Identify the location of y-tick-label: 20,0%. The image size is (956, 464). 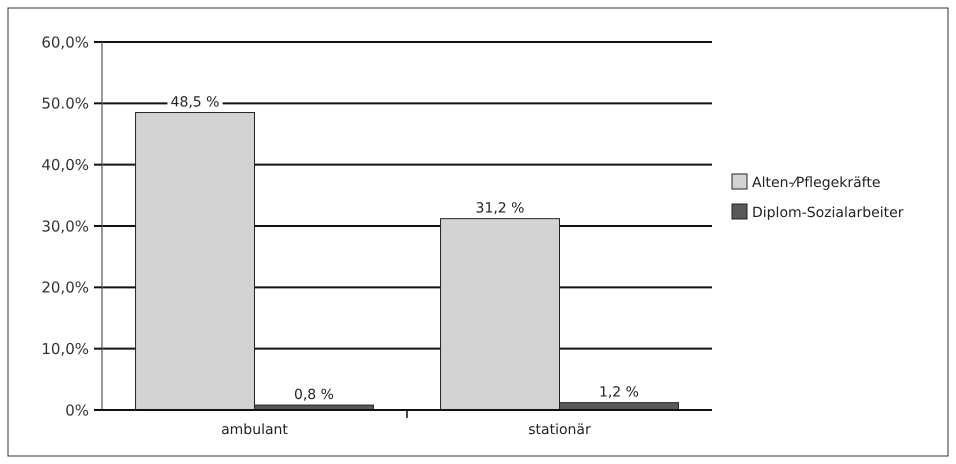
(65, 287).